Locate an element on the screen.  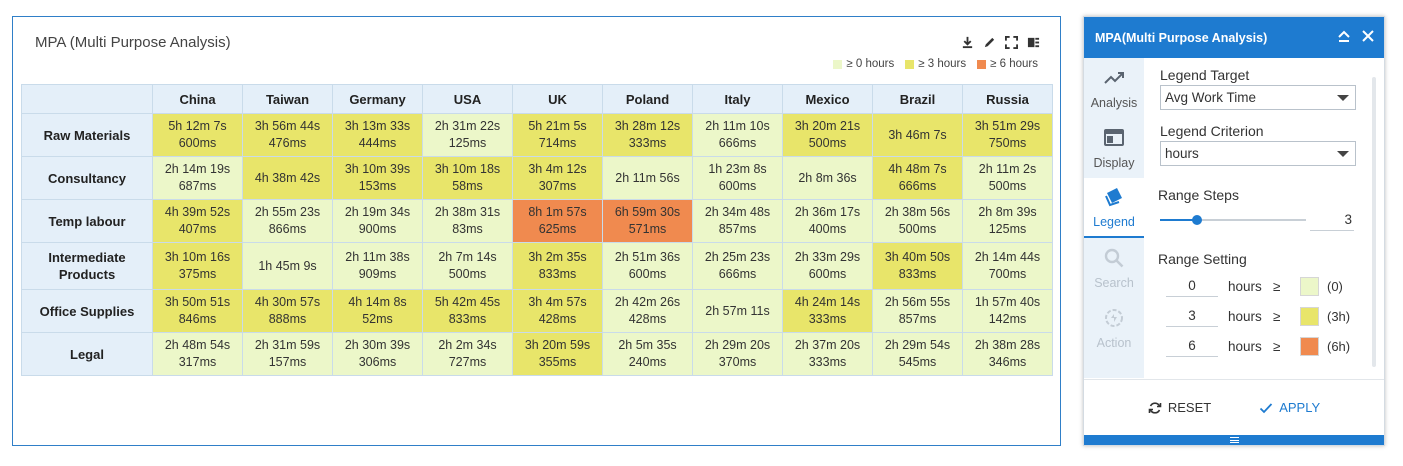
heatmap-cell: 3h 4m 57s 428ms is located at coordinates (557, 311).